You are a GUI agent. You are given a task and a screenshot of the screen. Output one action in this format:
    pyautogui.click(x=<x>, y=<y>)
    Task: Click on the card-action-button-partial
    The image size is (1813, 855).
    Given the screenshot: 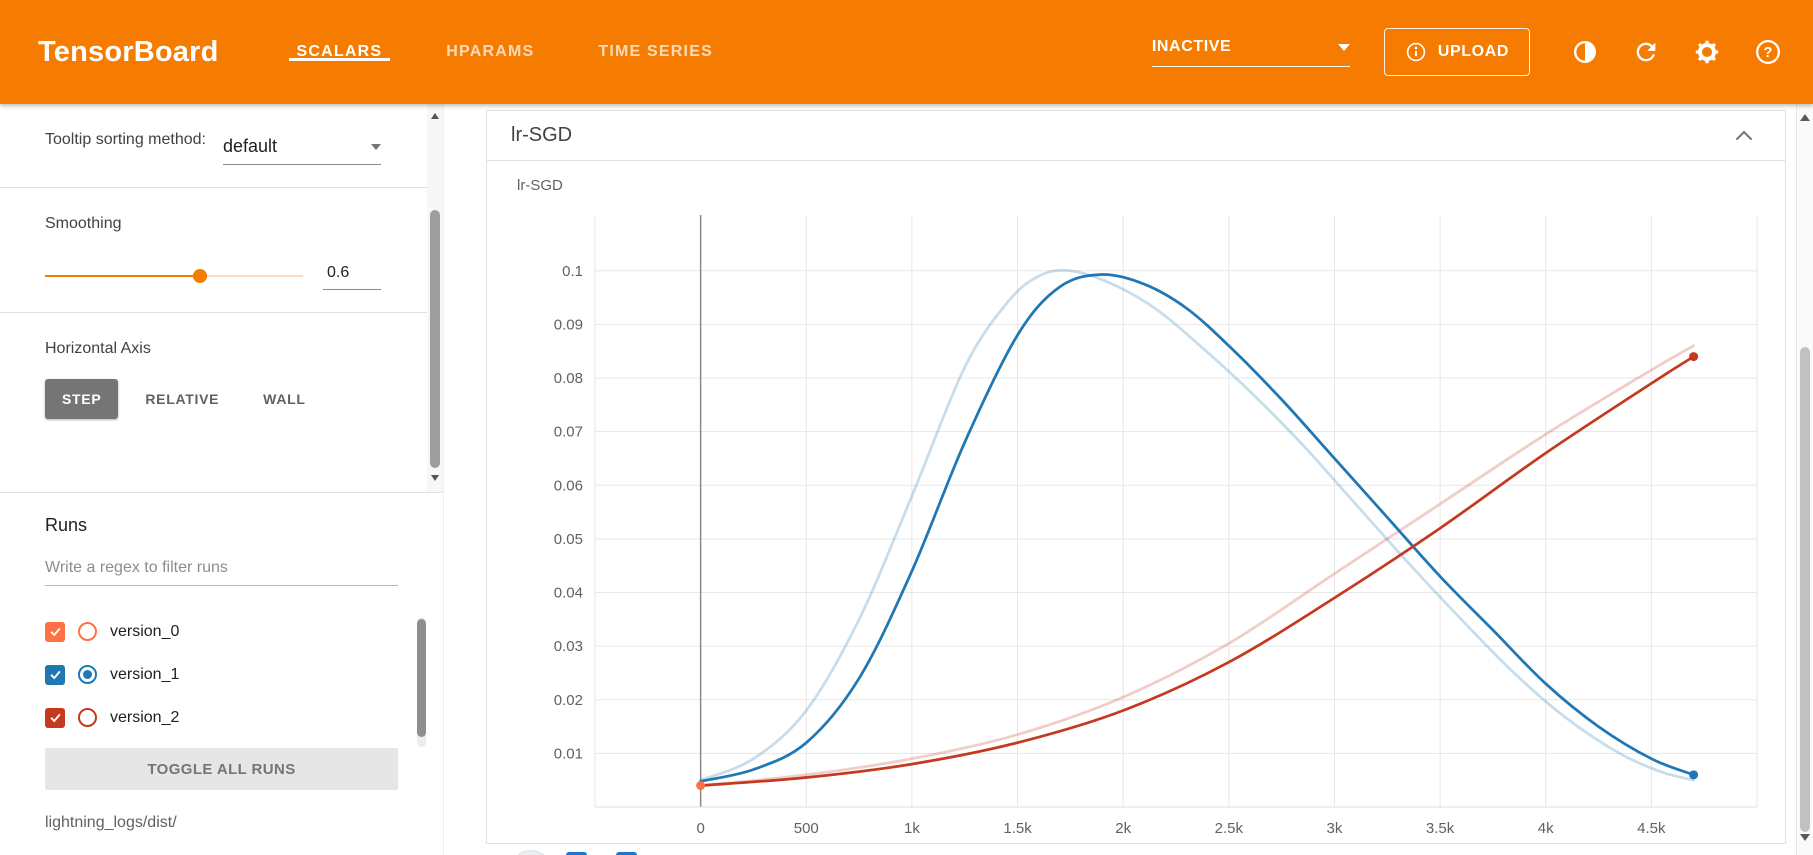 What is the action you would take?
    pyautogui.click(x=531, y=852)
    